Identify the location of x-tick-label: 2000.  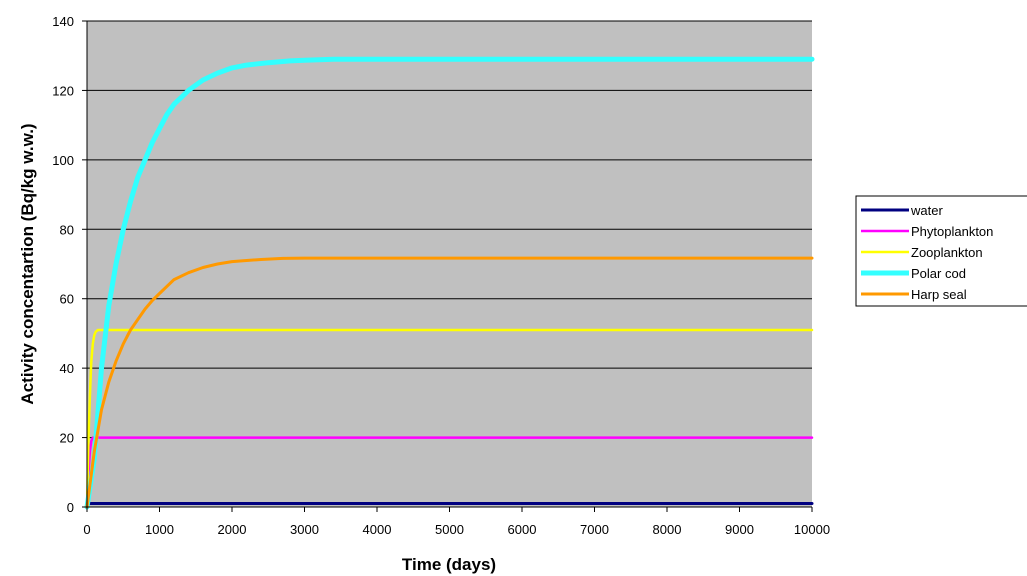
(232, 529).